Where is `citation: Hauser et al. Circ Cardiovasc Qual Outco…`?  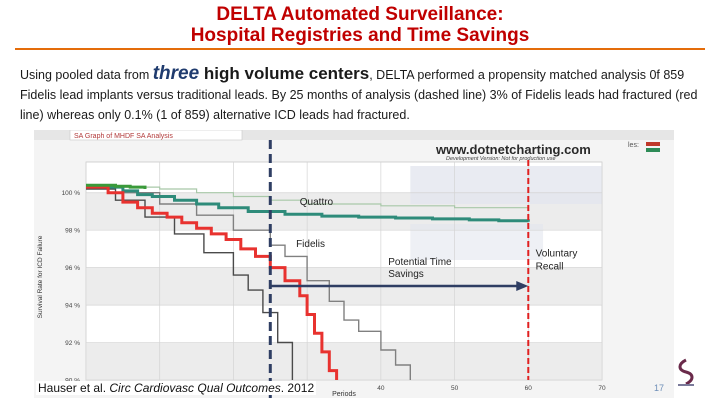 citation: Hauser et al. Circ Cardiovasc Qual Outco… is located at coordinates (176, 388).